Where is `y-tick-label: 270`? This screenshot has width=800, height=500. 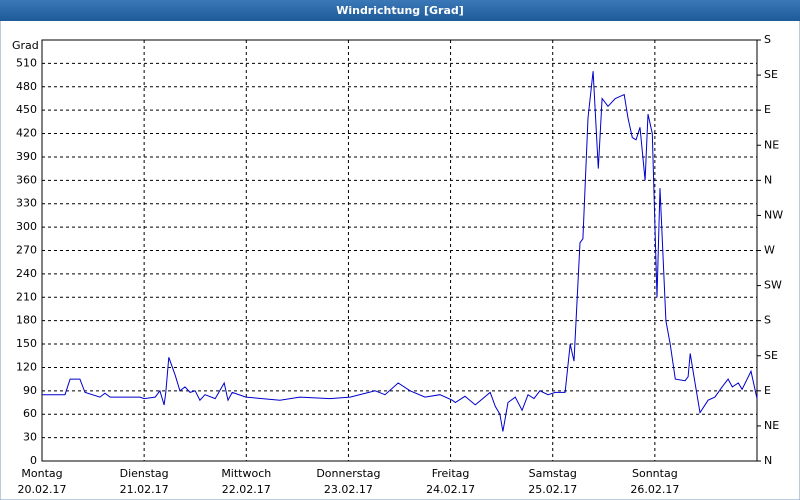 y-tick-label: 270 is located at coordinates (26, 250).